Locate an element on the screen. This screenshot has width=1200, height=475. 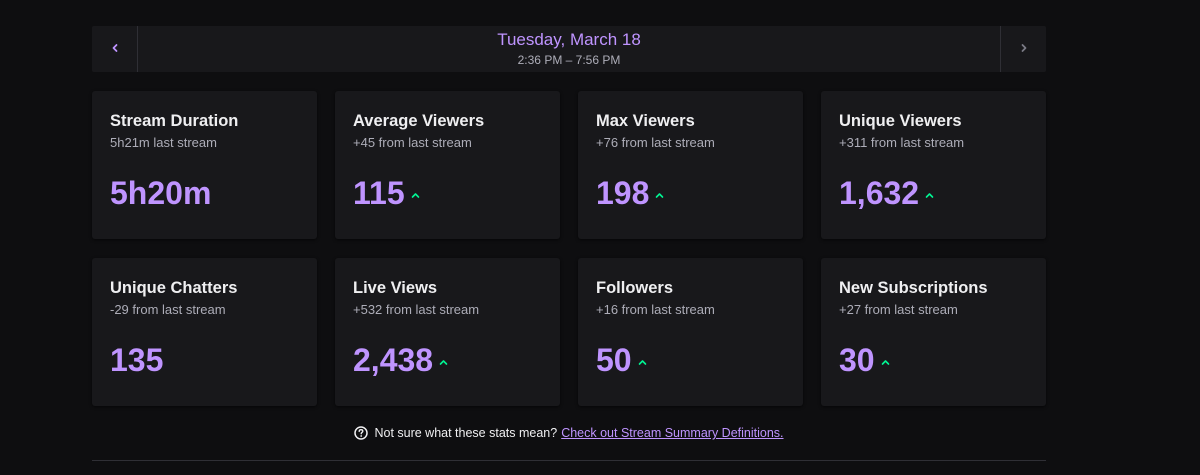
stat-value: 198 is located at coordinates (623, 193).